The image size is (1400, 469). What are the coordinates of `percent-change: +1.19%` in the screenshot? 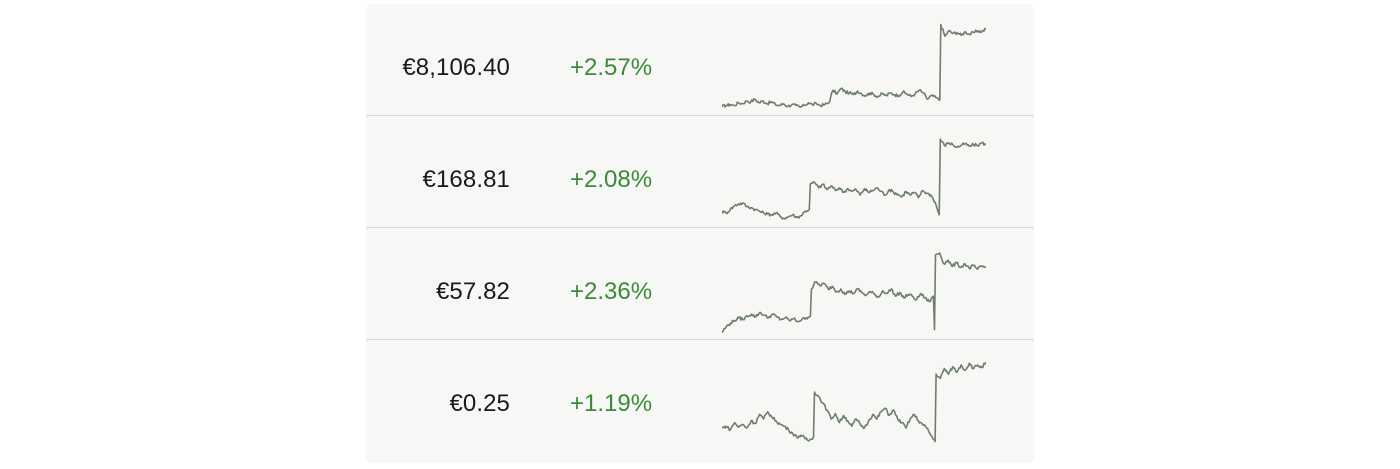 It's located at (611, 403).